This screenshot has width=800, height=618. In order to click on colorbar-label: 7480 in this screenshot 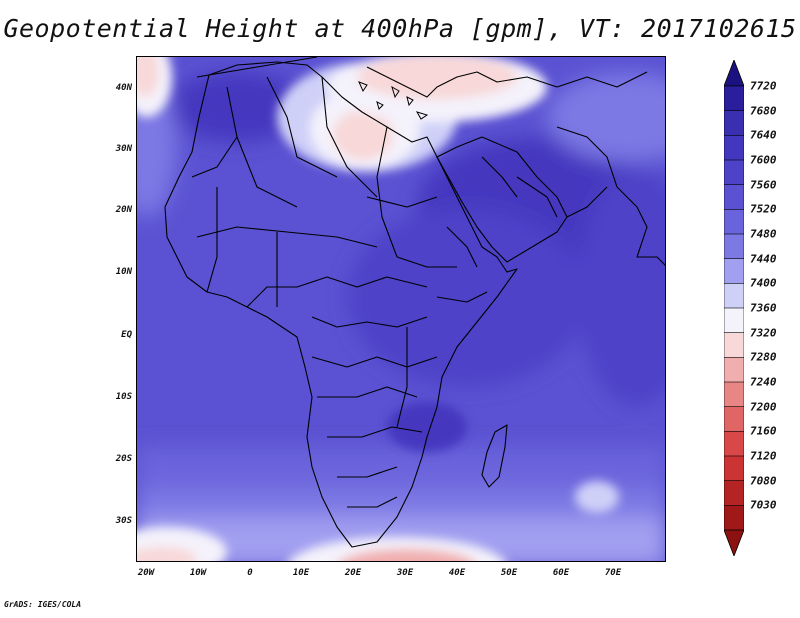, I will do `click(763, 234)`.